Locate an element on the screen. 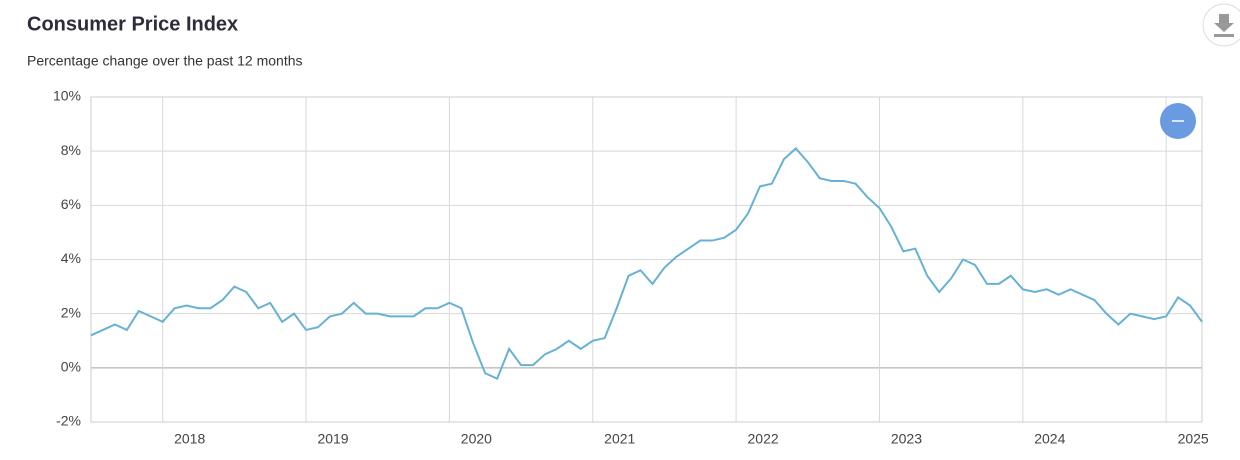 Image resolution: width=1240 pixels, height=460 pixels. x-tick-label: 2024 is located at coordinates (1049, 439).